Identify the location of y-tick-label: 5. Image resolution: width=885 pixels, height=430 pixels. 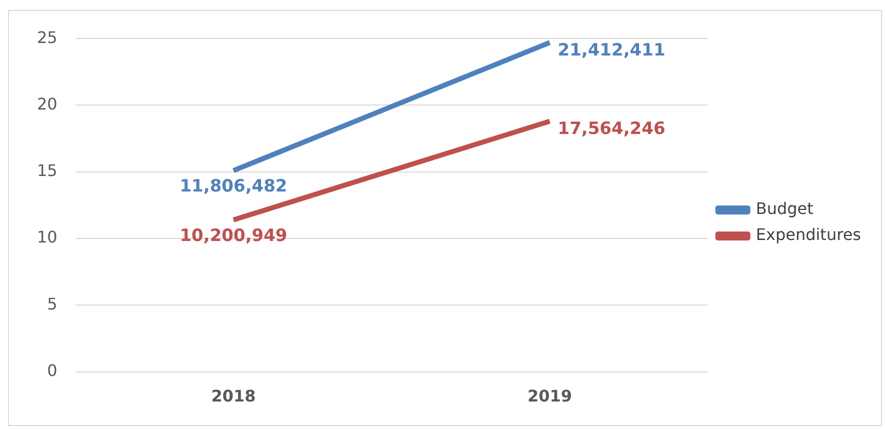
(52, 304).